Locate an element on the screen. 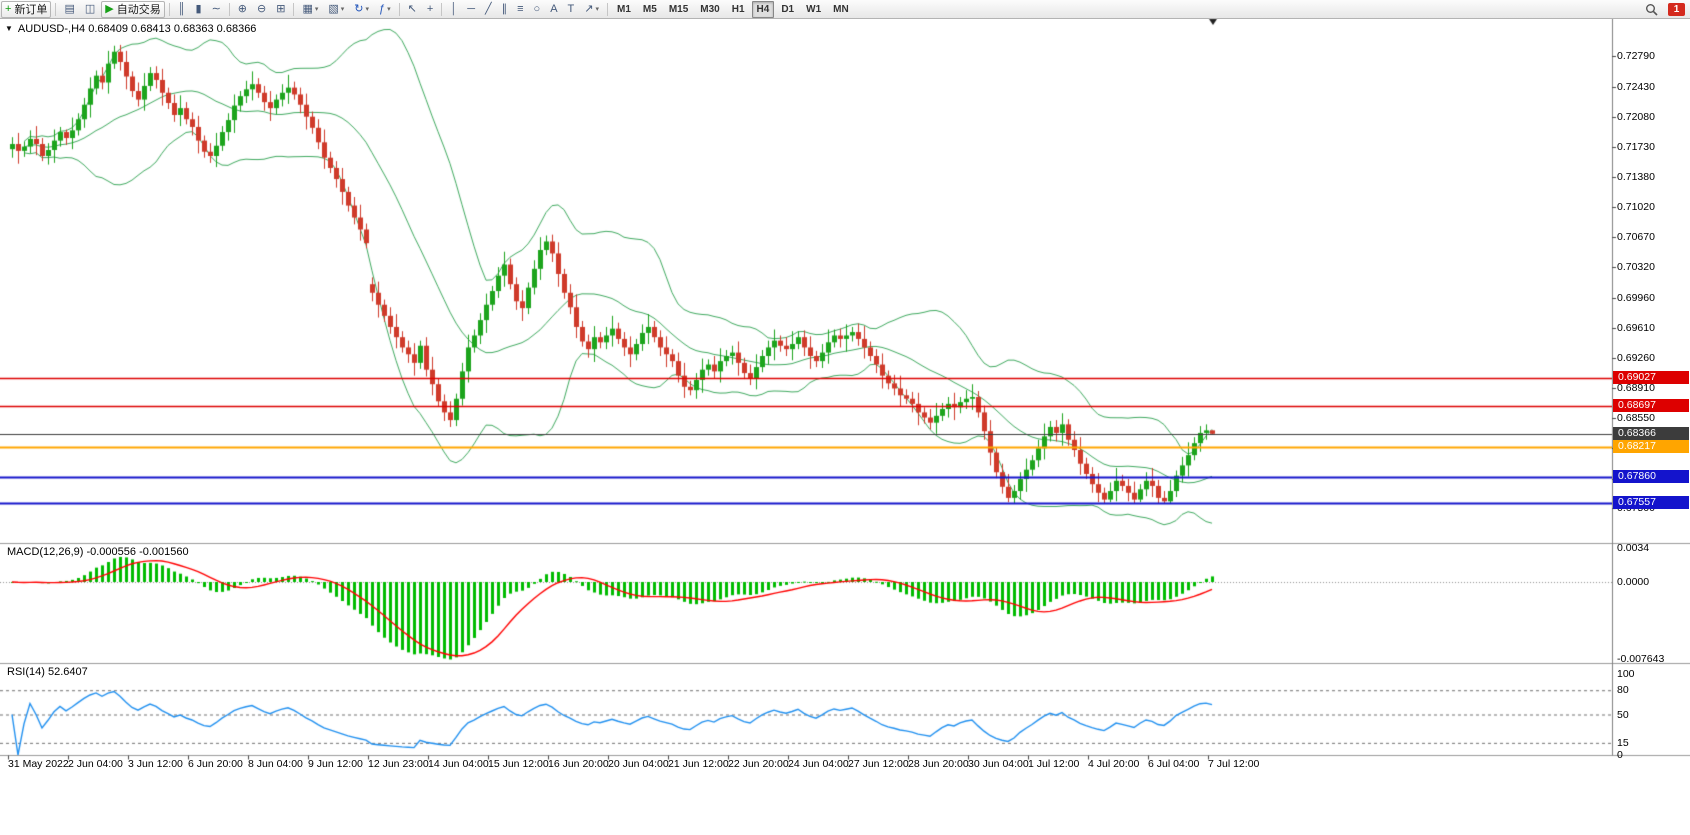 This screenshot has width=1690, height=835. price-level-badge: 0.69027 is located at coordinates (1651, 377).